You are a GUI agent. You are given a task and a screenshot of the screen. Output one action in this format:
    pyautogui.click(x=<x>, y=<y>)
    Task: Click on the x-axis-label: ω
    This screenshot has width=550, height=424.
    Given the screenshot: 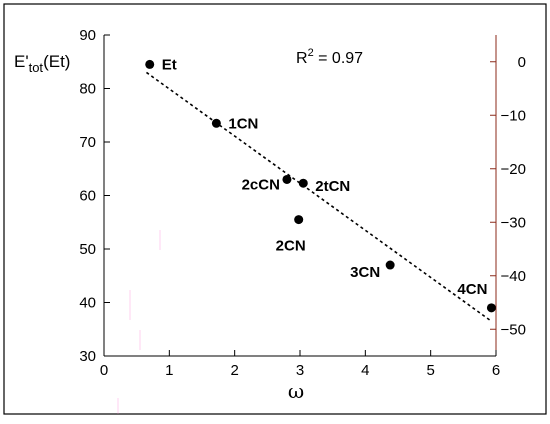 What is the action you would take?
    pyautogui.click(x=296, y=391)
    